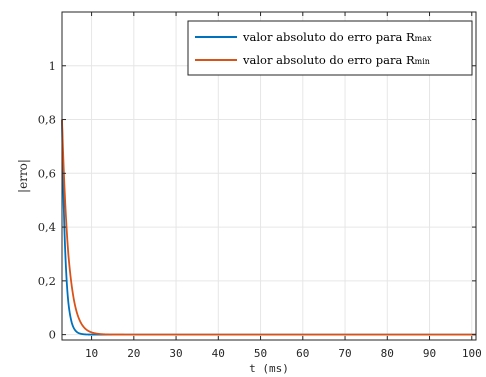 This screenshot has height=377, width=486. What do you see at coordinates (422, 61) in the screenshot?
I see `legend-subscript: min` at bounding box center [422, 61].